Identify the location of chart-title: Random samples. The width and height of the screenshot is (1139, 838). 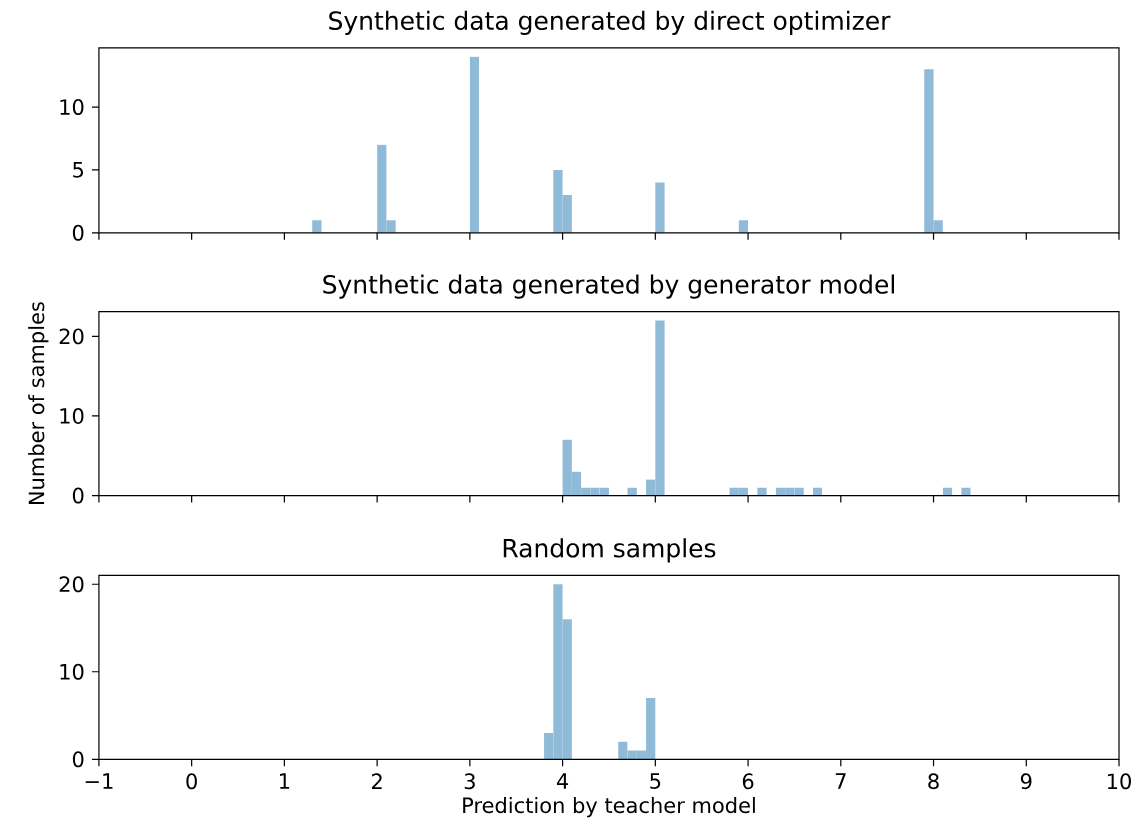
(609, 550).